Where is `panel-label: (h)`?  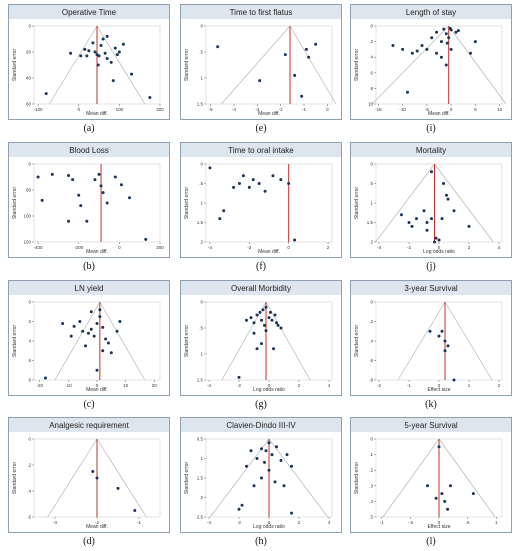
panel-label: (h) is located at coordinates (261, 541).